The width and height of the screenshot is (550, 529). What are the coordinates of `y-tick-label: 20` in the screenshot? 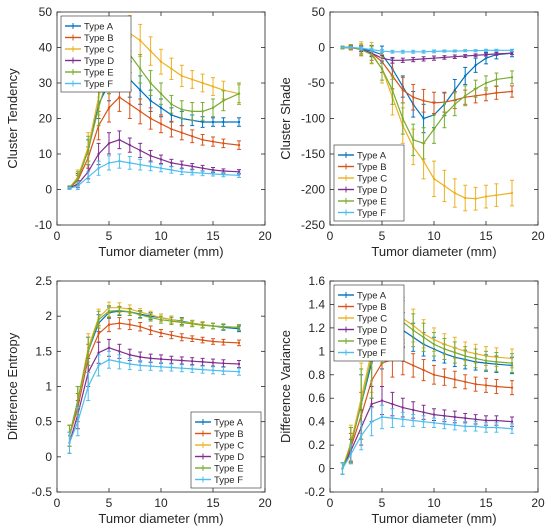 It's located at (46, 119).